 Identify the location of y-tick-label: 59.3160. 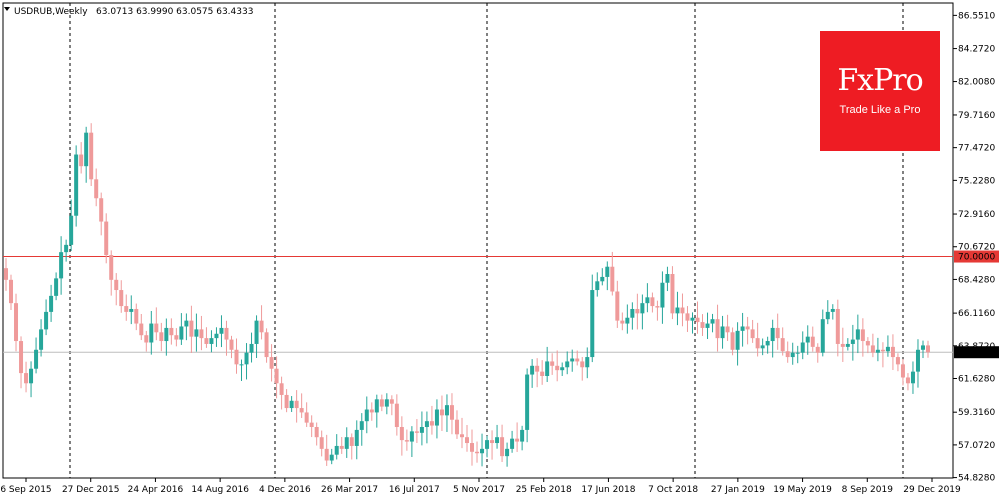
(976, 413).